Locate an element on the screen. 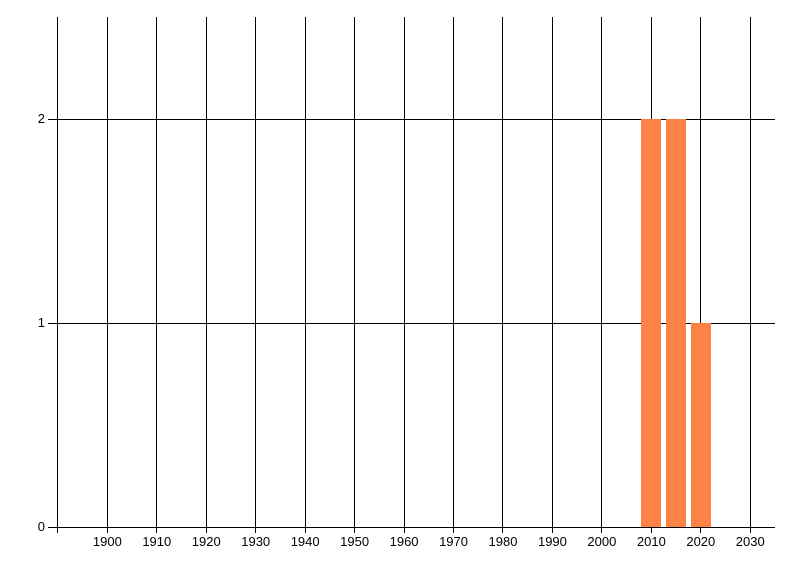 The image size is (800, 576). x-tick-label: 1980 is located at coordinates (503, 541).